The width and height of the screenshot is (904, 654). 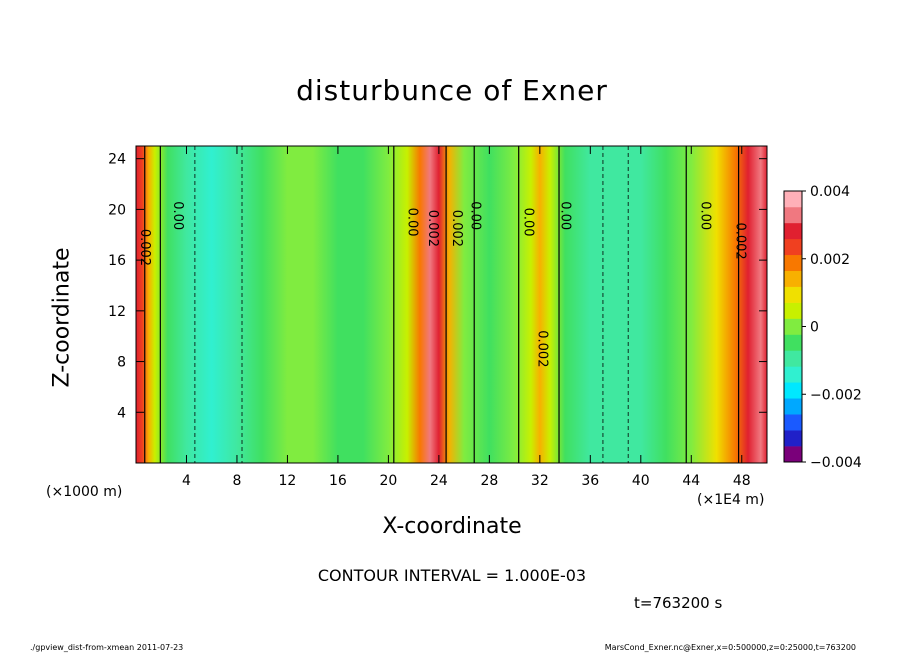 What do you see at coordinates (822, 327) in the screenshot?
I see `colorbar: 0.004 0.002 0 −0.002 −0.004` at bounding box center [822, 327].